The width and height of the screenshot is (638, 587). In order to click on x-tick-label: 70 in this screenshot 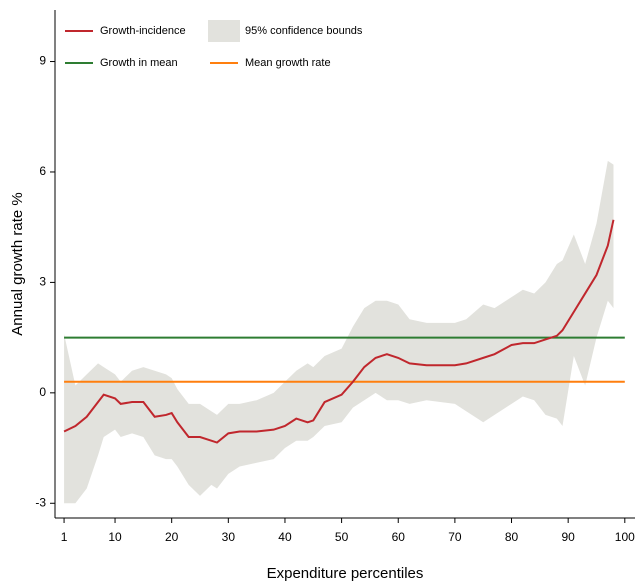, I will do `click(455, 537)`.